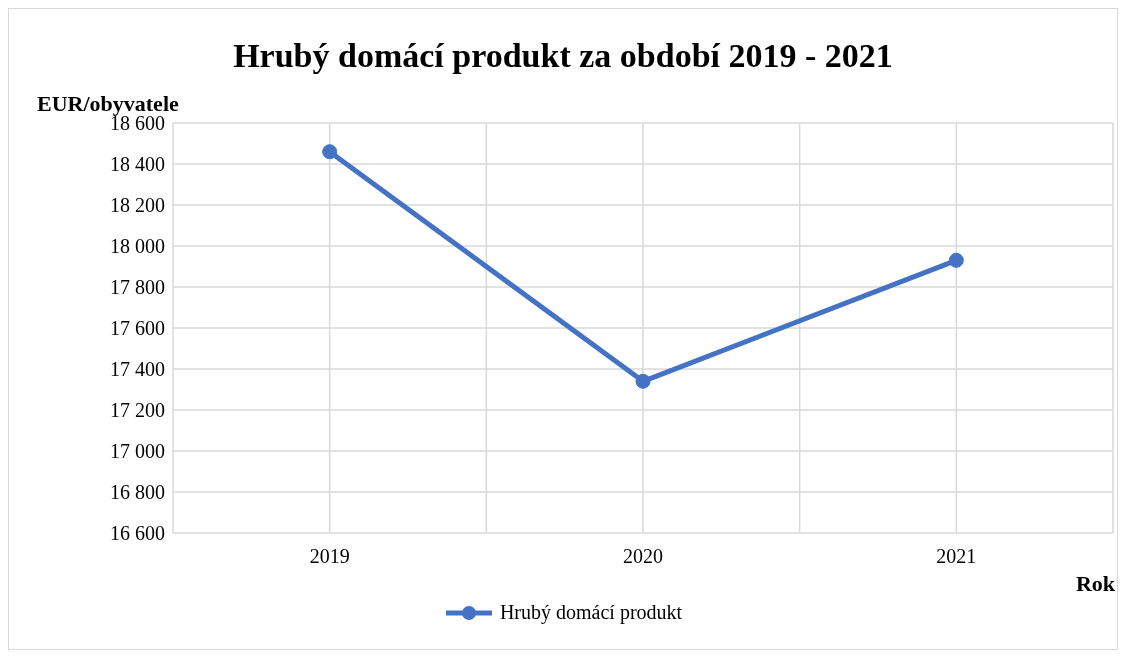 This screenshot has width=1126, height=659. Describe the element at coordinates (137, 492) in the screenshot. I see `y-tick-label: 16 800` at that location.